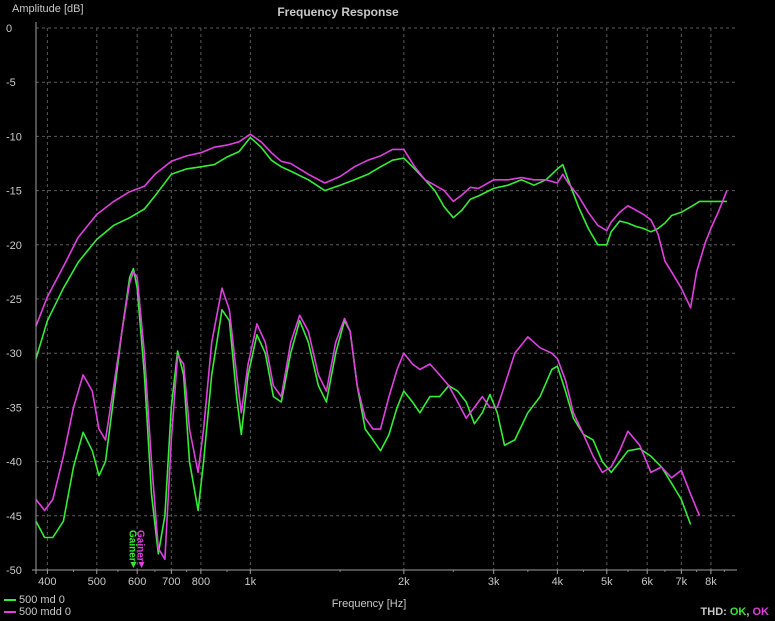 This screenshot has width=775, height=621. Describe the element at coordinates (45, 612) in the screenshot. I see `legend-label-mdd: 500 mdd 0` at that location.